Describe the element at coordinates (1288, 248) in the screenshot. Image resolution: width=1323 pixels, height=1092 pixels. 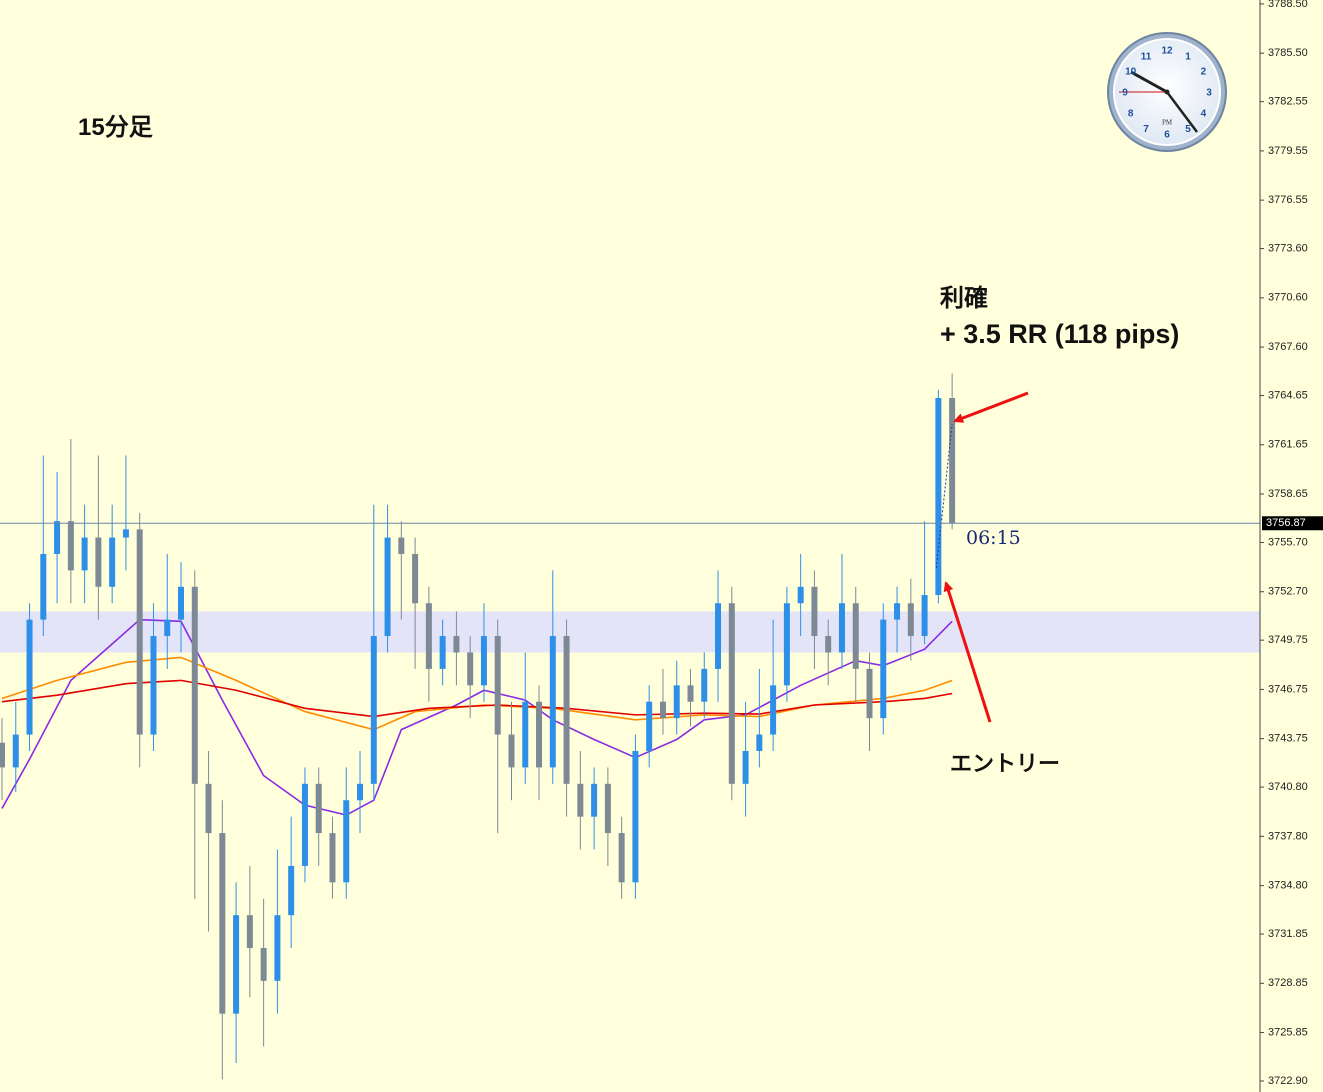
I see `y-tick-label: 3773.60` at that location.